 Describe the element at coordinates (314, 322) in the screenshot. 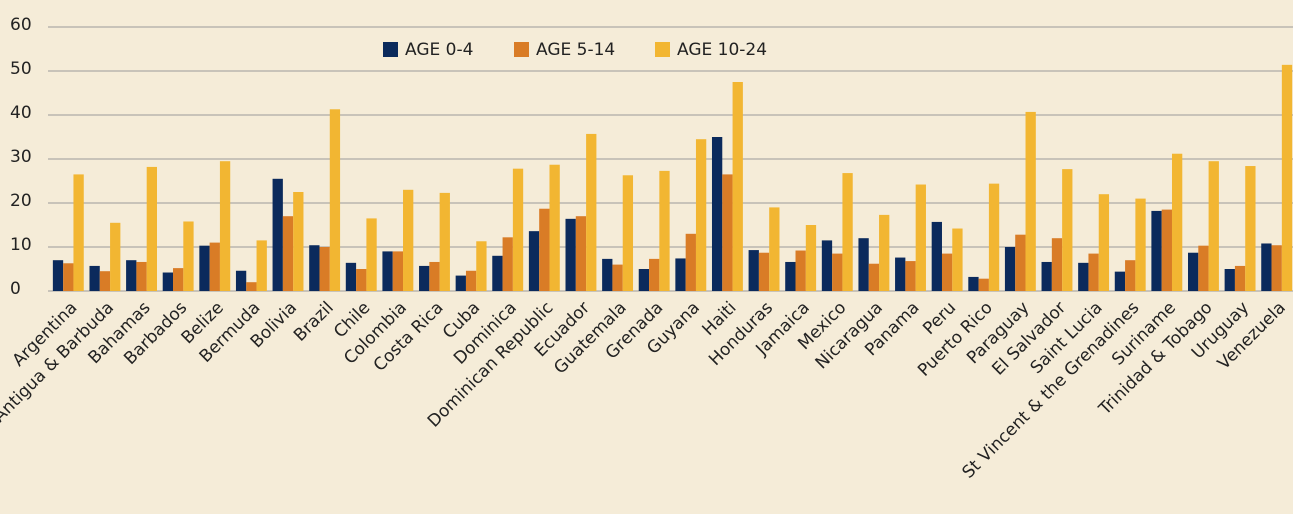

I see `x-tick-label: Brazil` at that location.